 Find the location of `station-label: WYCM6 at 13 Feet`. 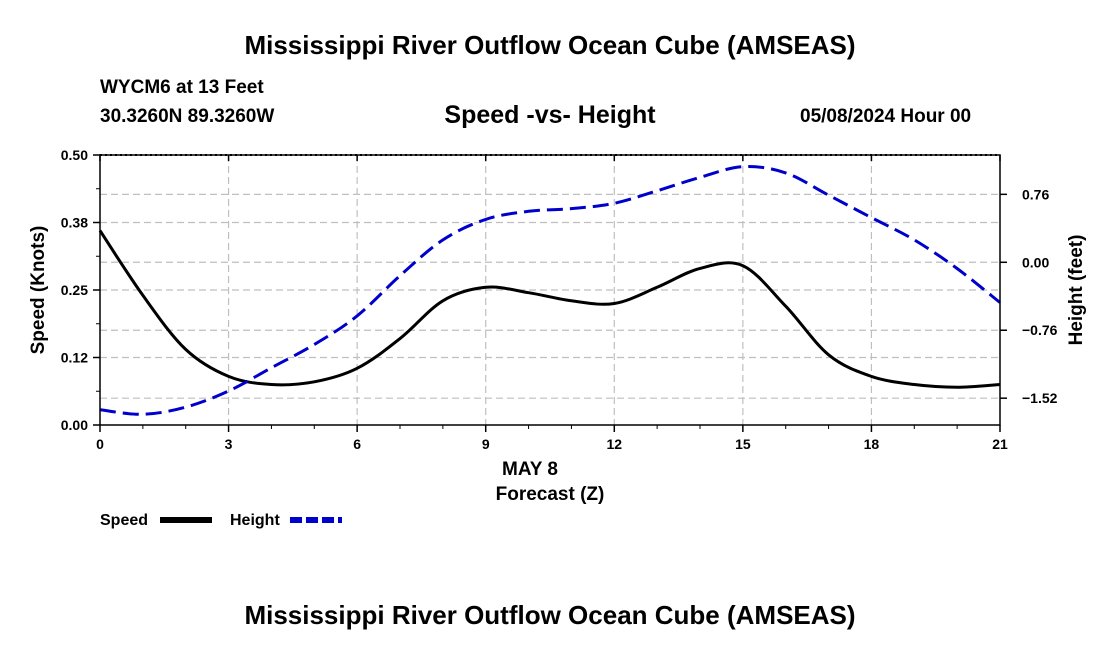

station-label: WYCM6 at 13 Feet is located at coordinates (182, 87).